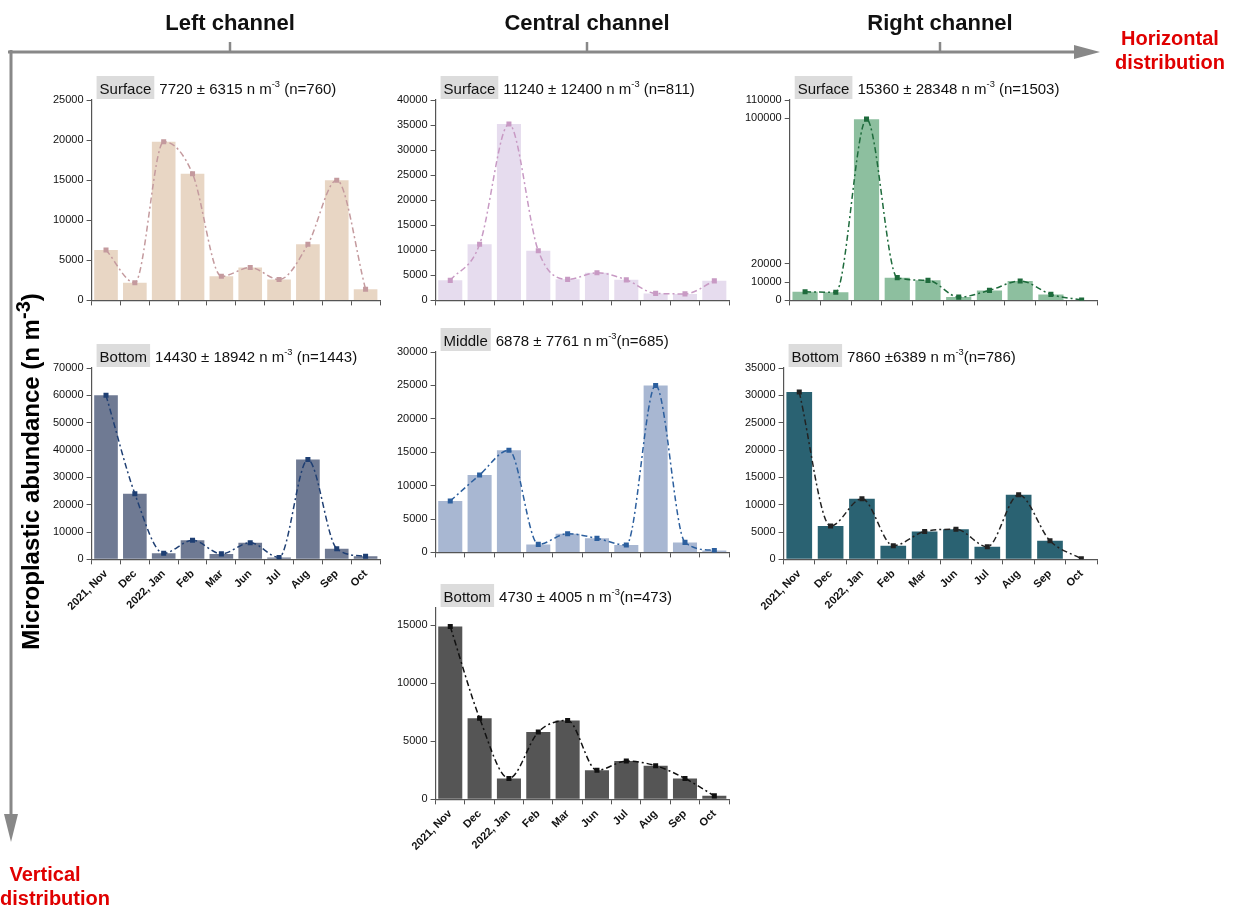  I want to click on y-tick-label: 25000, so click(68, 99).